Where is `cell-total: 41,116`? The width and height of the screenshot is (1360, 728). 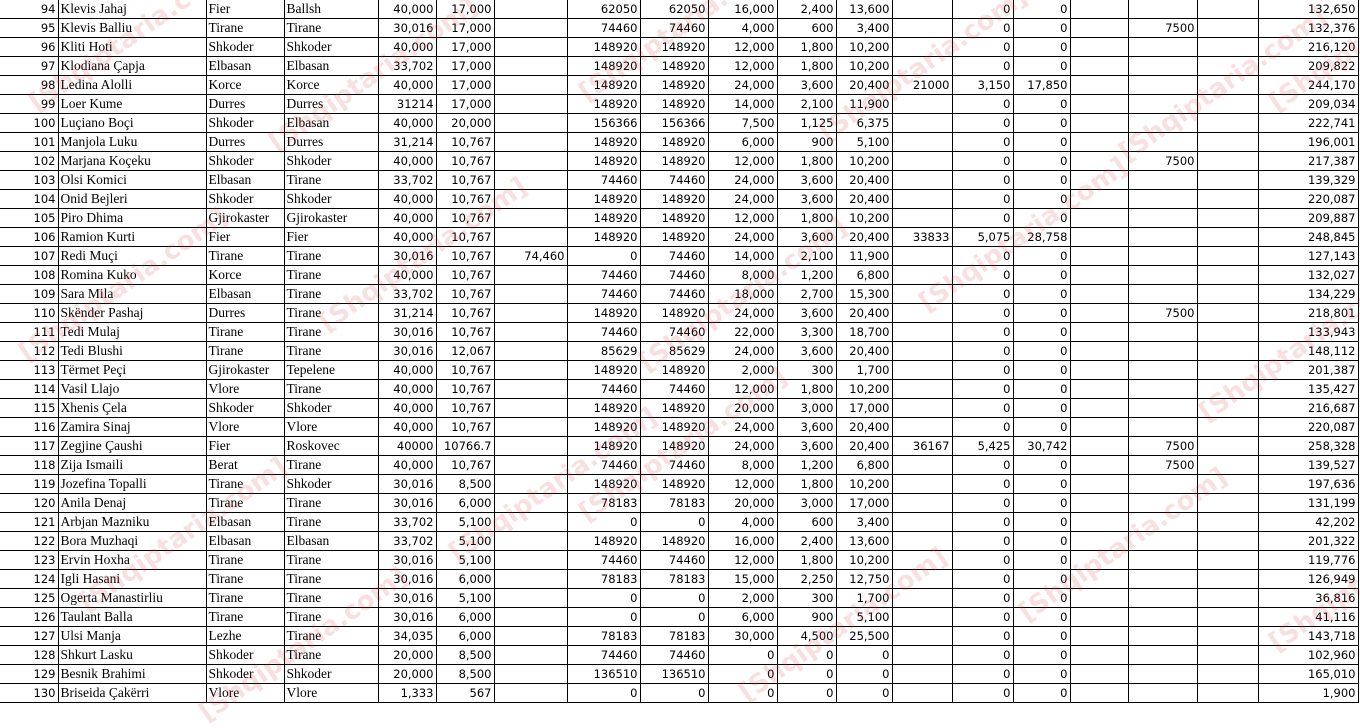
cell-total: 41,116 is located at coordinates (1308, 617).